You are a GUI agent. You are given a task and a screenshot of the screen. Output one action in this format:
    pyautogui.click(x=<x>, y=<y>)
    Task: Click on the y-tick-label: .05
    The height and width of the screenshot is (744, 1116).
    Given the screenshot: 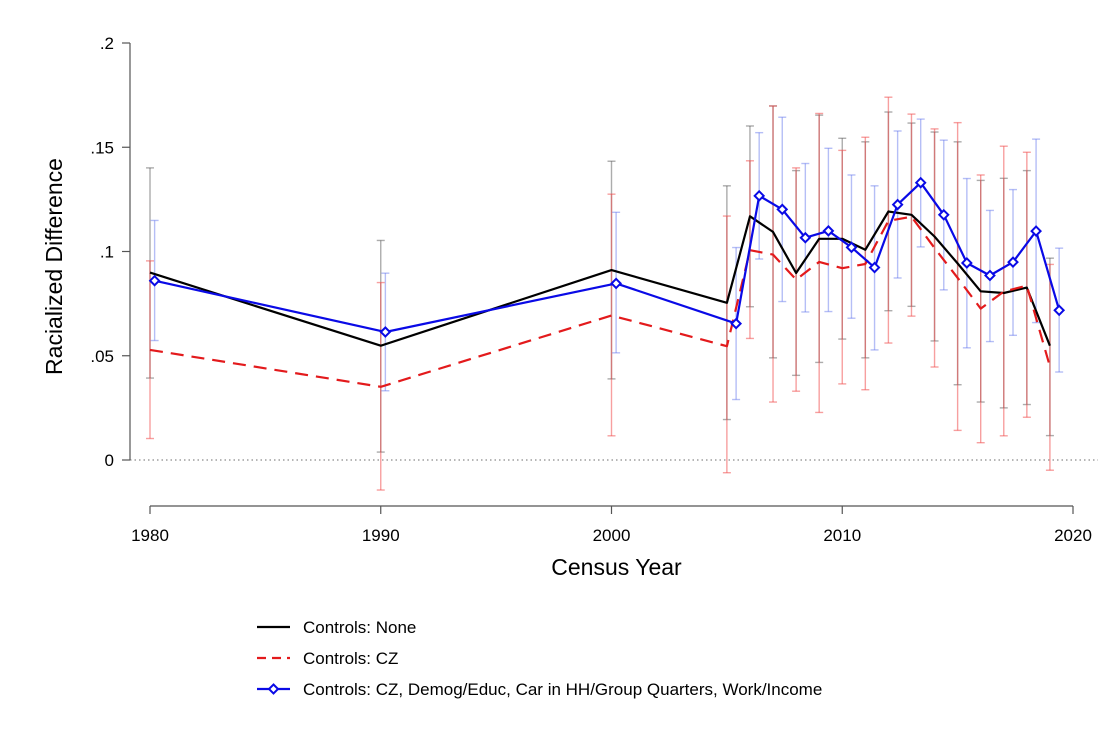 What is the action you would take?
    pyautogui.click(x=102, y=356)
    